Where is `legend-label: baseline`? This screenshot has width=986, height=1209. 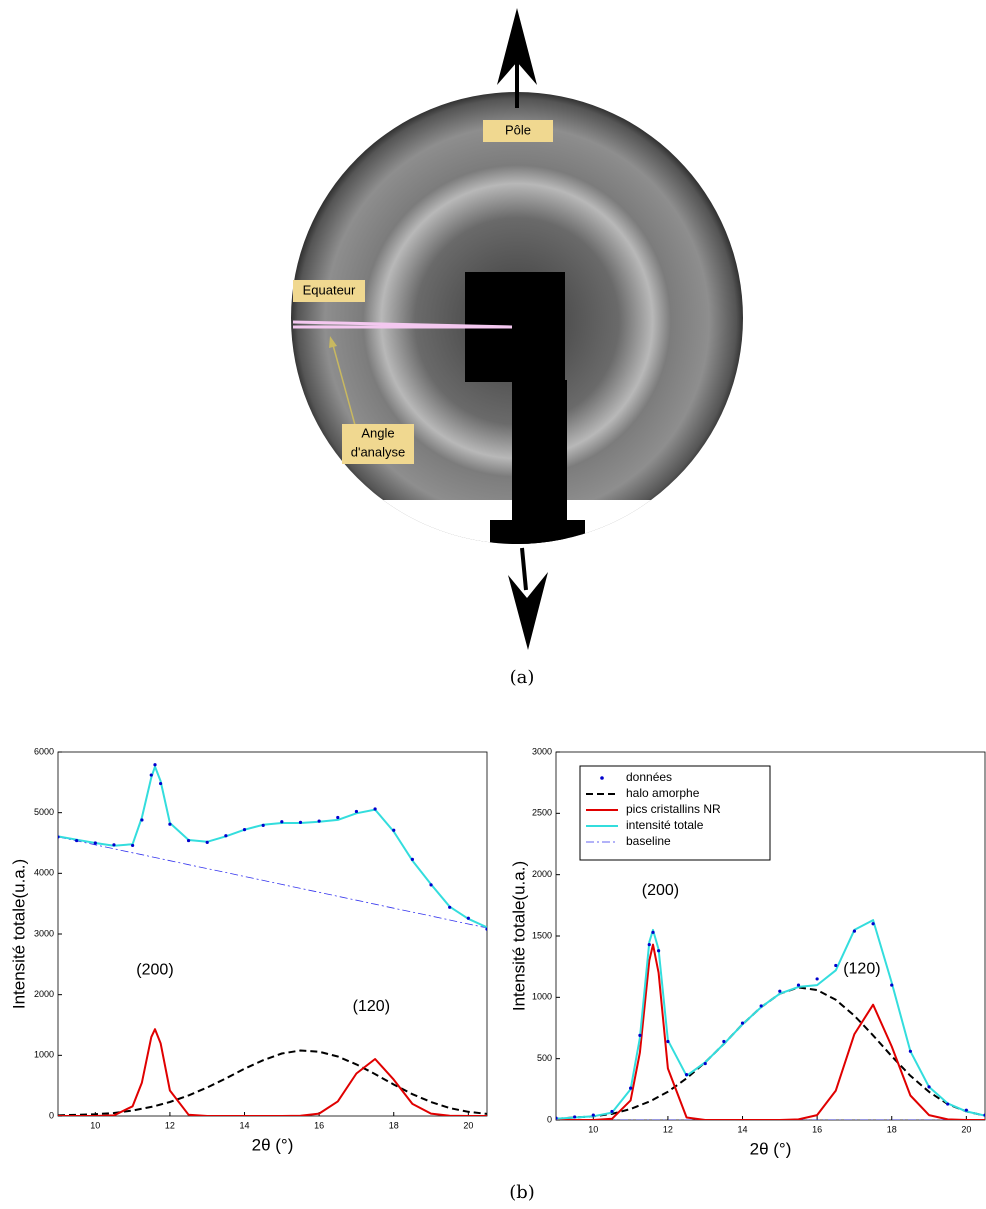 legend-label: baseline is located at coordinates (648, 841).